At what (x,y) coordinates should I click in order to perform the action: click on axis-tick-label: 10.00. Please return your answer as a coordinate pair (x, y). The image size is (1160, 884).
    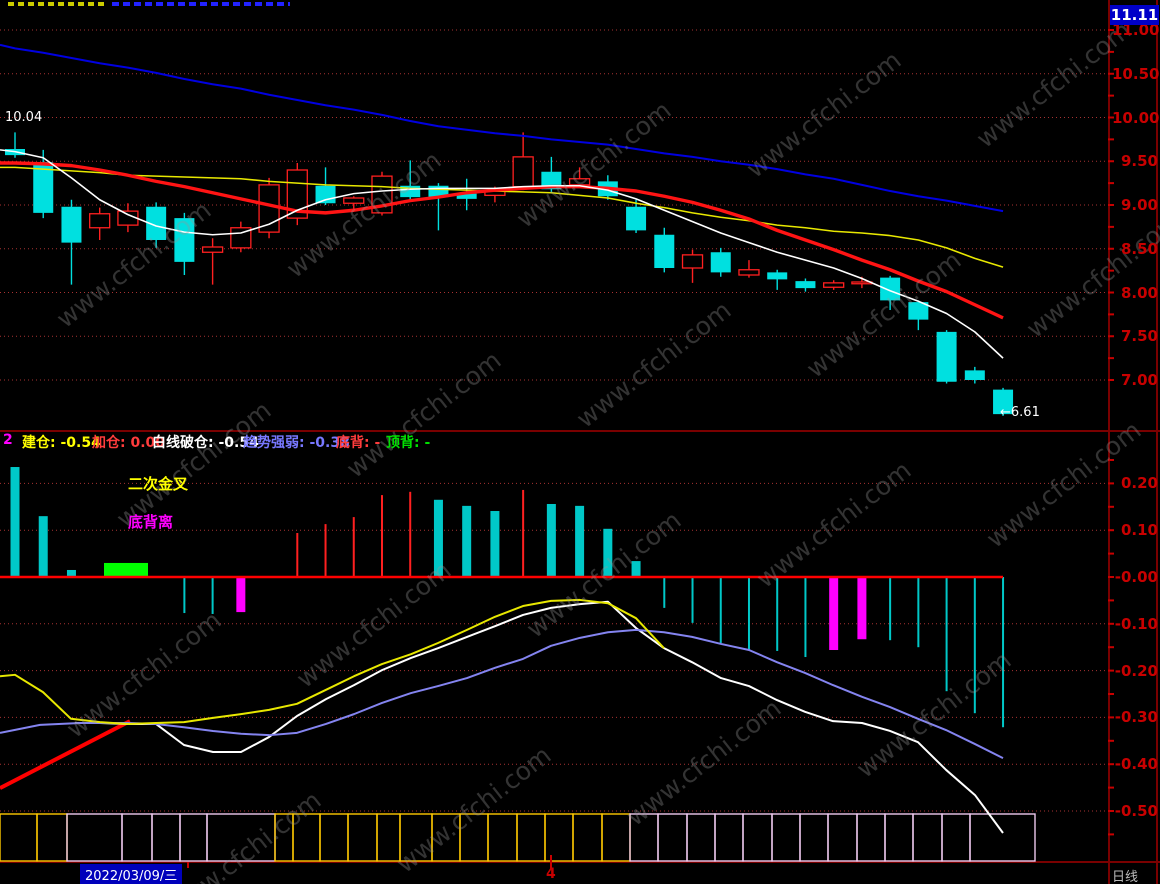
    Looking at the image, I should click on (1136, 117).